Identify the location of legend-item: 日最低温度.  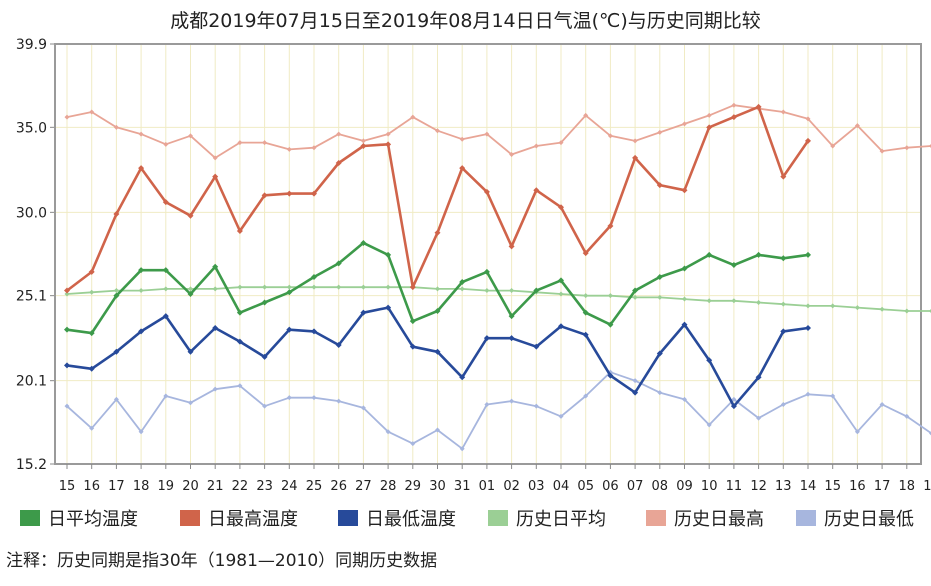
(397, 518).